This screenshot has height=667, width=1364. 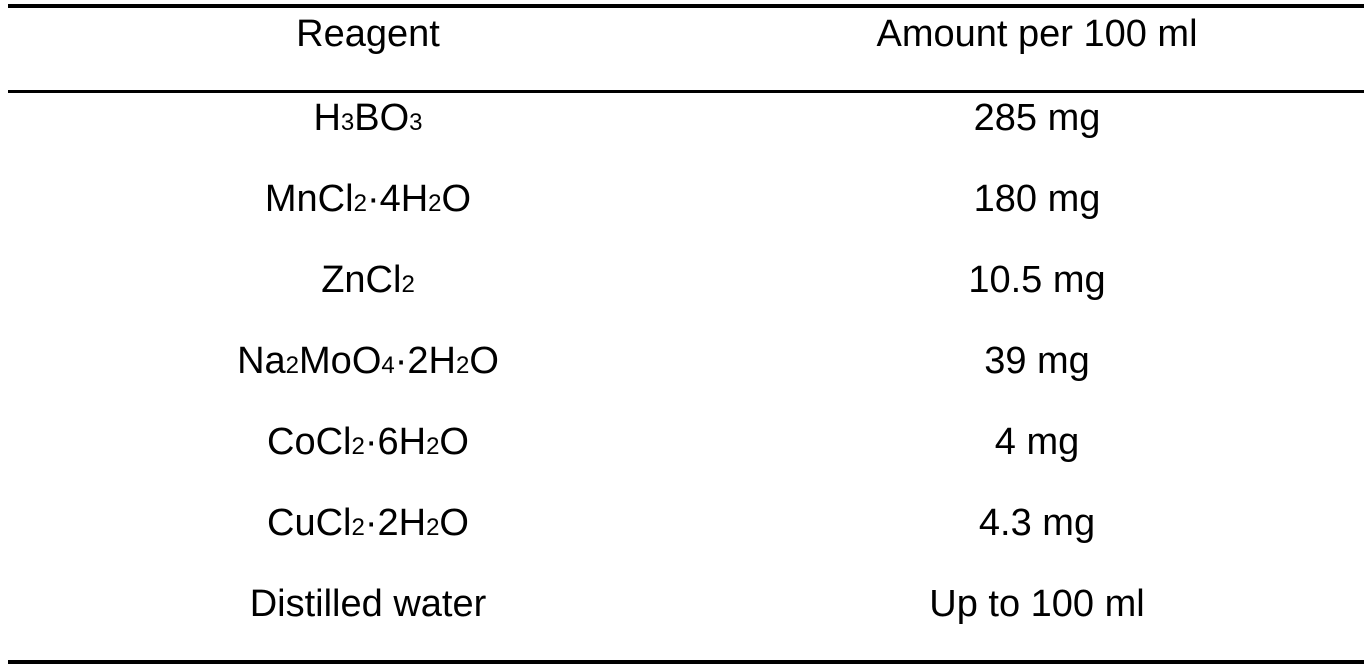 I want to click on table-top-rule, so click(x=686, y=6).